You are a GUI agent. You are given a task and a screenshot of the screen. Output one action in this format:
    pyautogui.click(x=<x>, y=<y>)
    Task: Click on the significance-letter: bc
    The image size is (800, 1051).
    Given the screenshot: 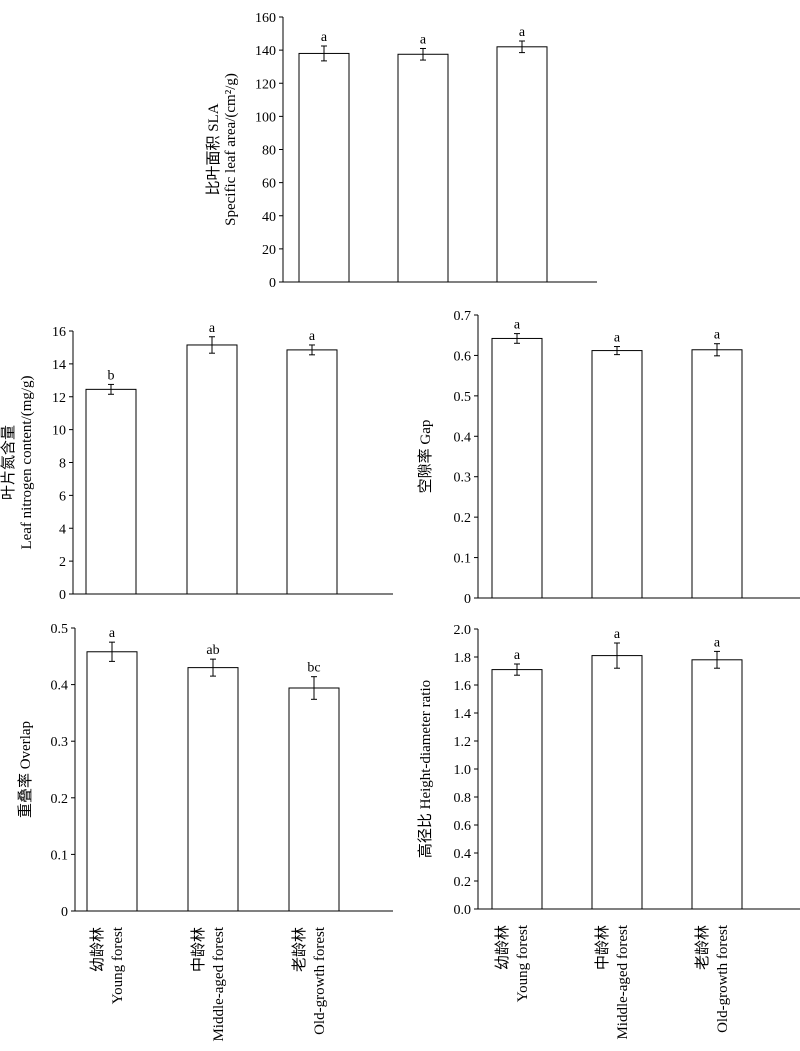 What is the action you would take?
    pyautogui.click(x=313, y=668)
    